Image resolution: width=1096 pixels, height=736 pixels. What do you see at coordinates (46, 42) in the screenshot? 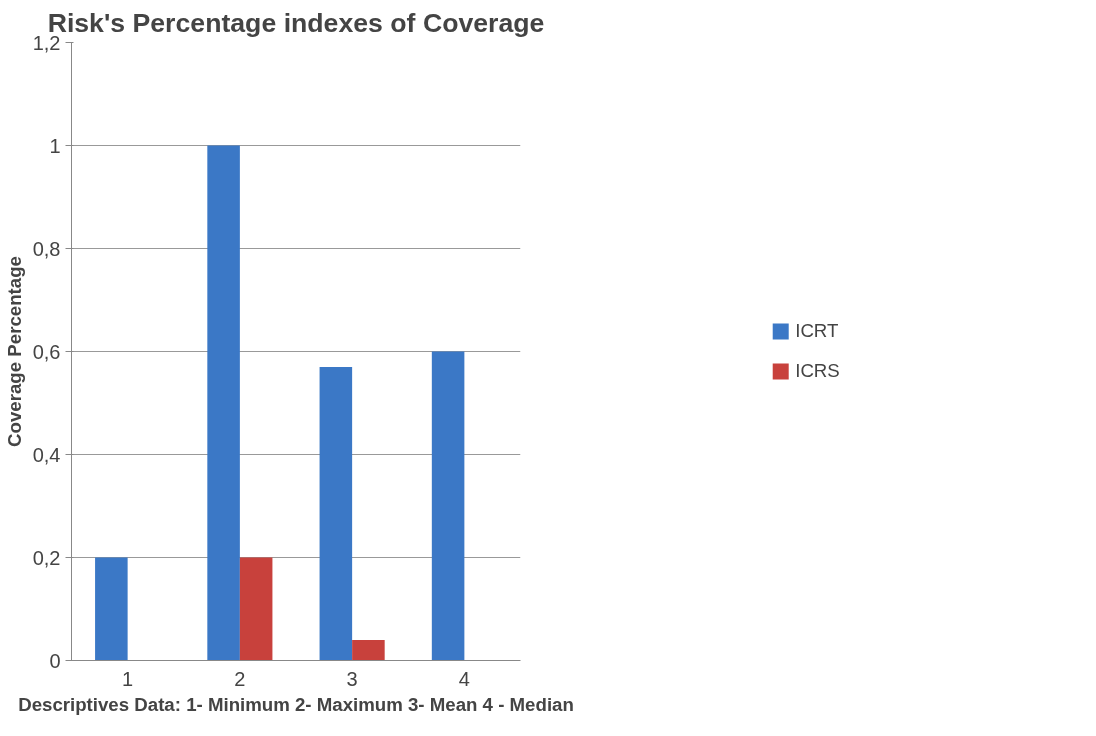
I see `y-tick-label: 1,2` at bounding box center [46, 42].